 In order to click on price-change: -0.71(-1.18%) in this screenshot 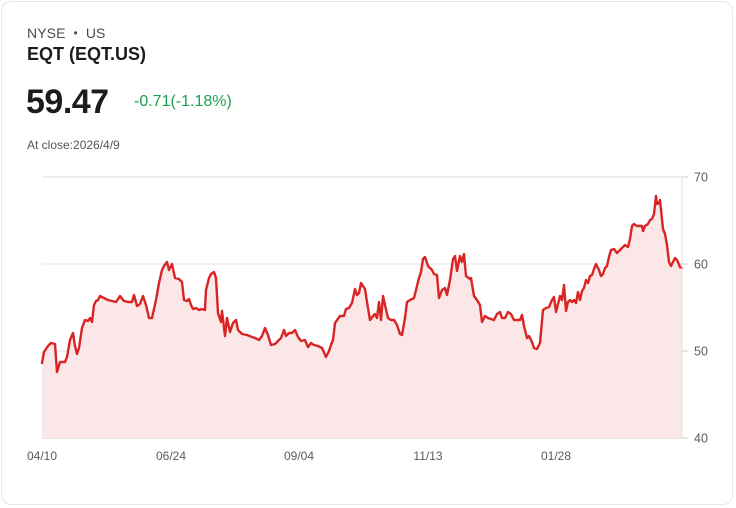, I will do `click(183, 101)`.